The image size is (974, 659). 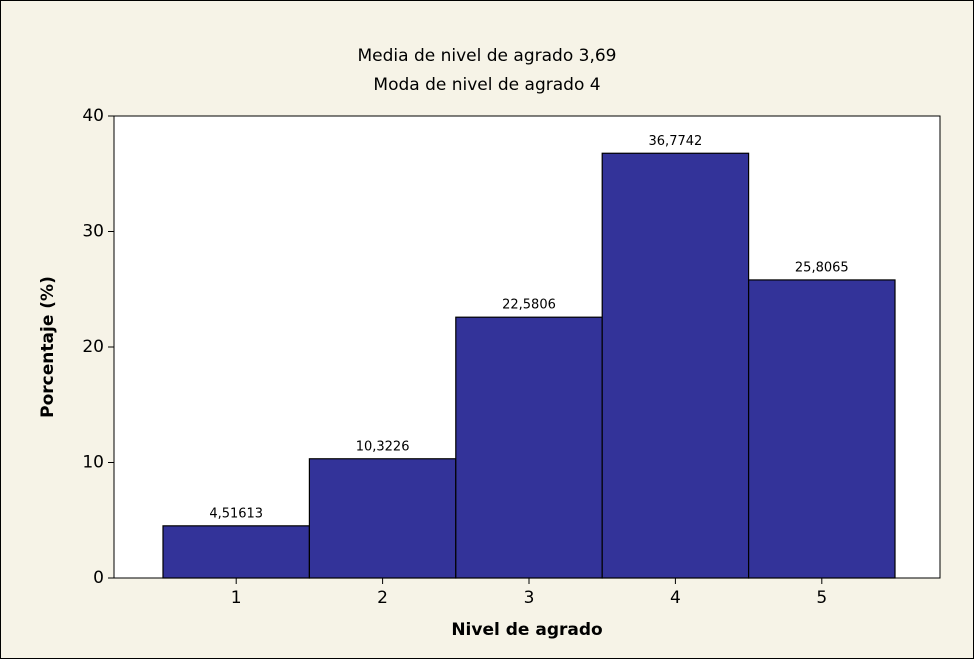 What do you see at coordinates (48, 347) in the screenshot?
I see `y-axis-label: Porcentaje (%)` at bounding box center [48, 347].